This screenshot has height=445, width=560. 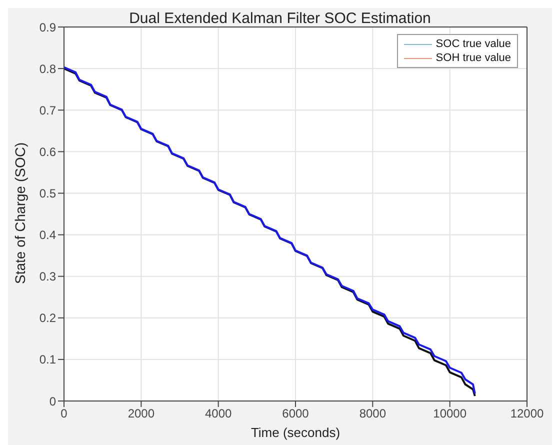 I want to click on y-tick-label: 0.7, so click(x=47, y=110).